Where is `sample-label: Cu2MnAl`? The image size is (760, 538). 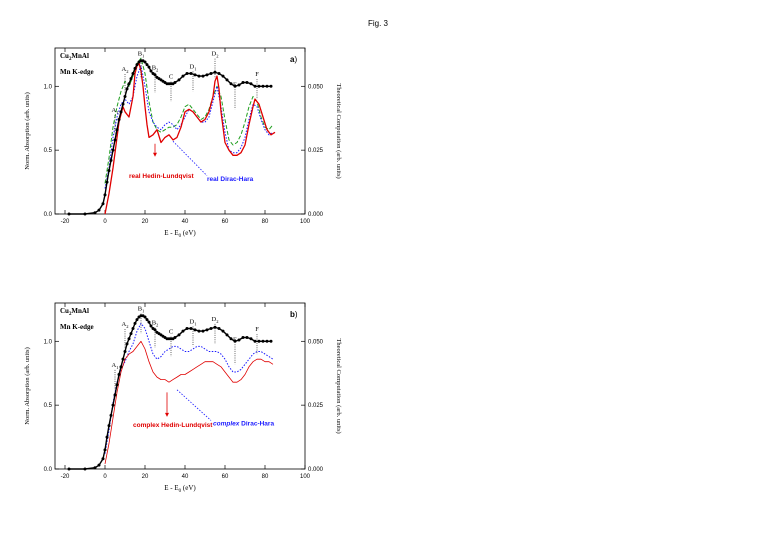
sample-label: Cu2MnAl is located at coordinates (74, 312).